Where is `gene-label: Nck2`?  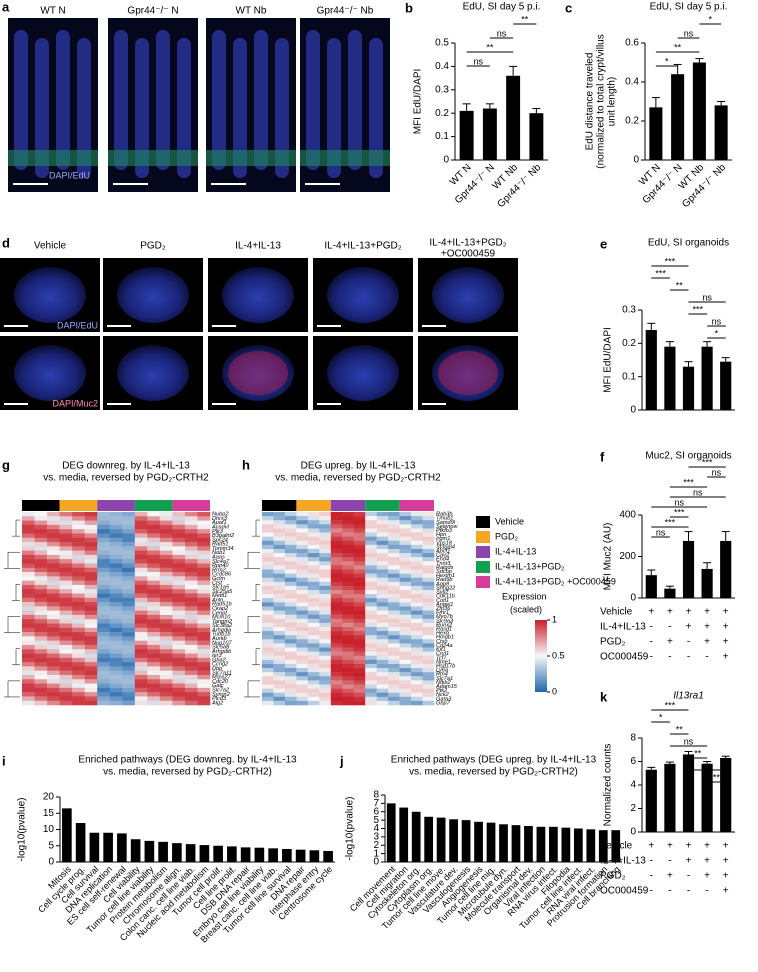
gene-label: Nck2 is located at coordinates (443, 695).